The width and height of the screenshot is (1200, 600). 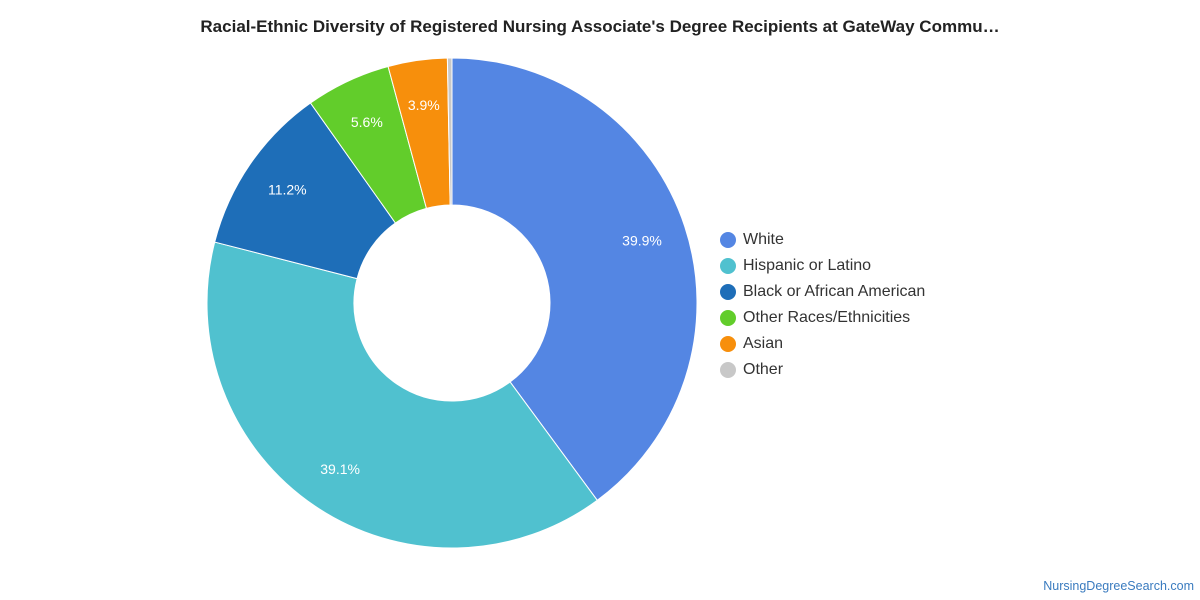 What do you see at coordinates (728, 266) in the screenshot?
I see `legend-swatch-hispanic-or-latino` at bounding box center [728, 266].